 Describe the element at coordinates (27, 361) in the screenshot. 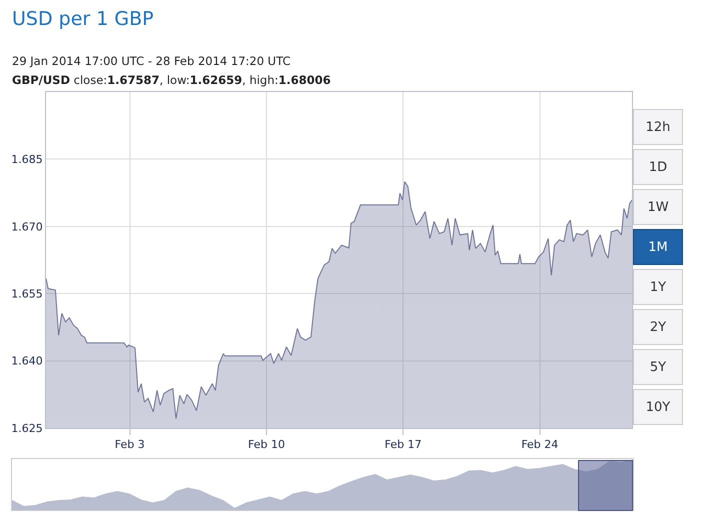

I see `y-tick-label: 1.640` at that location.